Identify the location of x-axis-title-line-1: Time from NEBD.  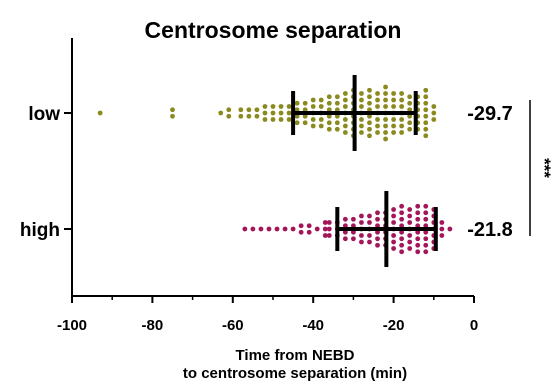
(295, 355).